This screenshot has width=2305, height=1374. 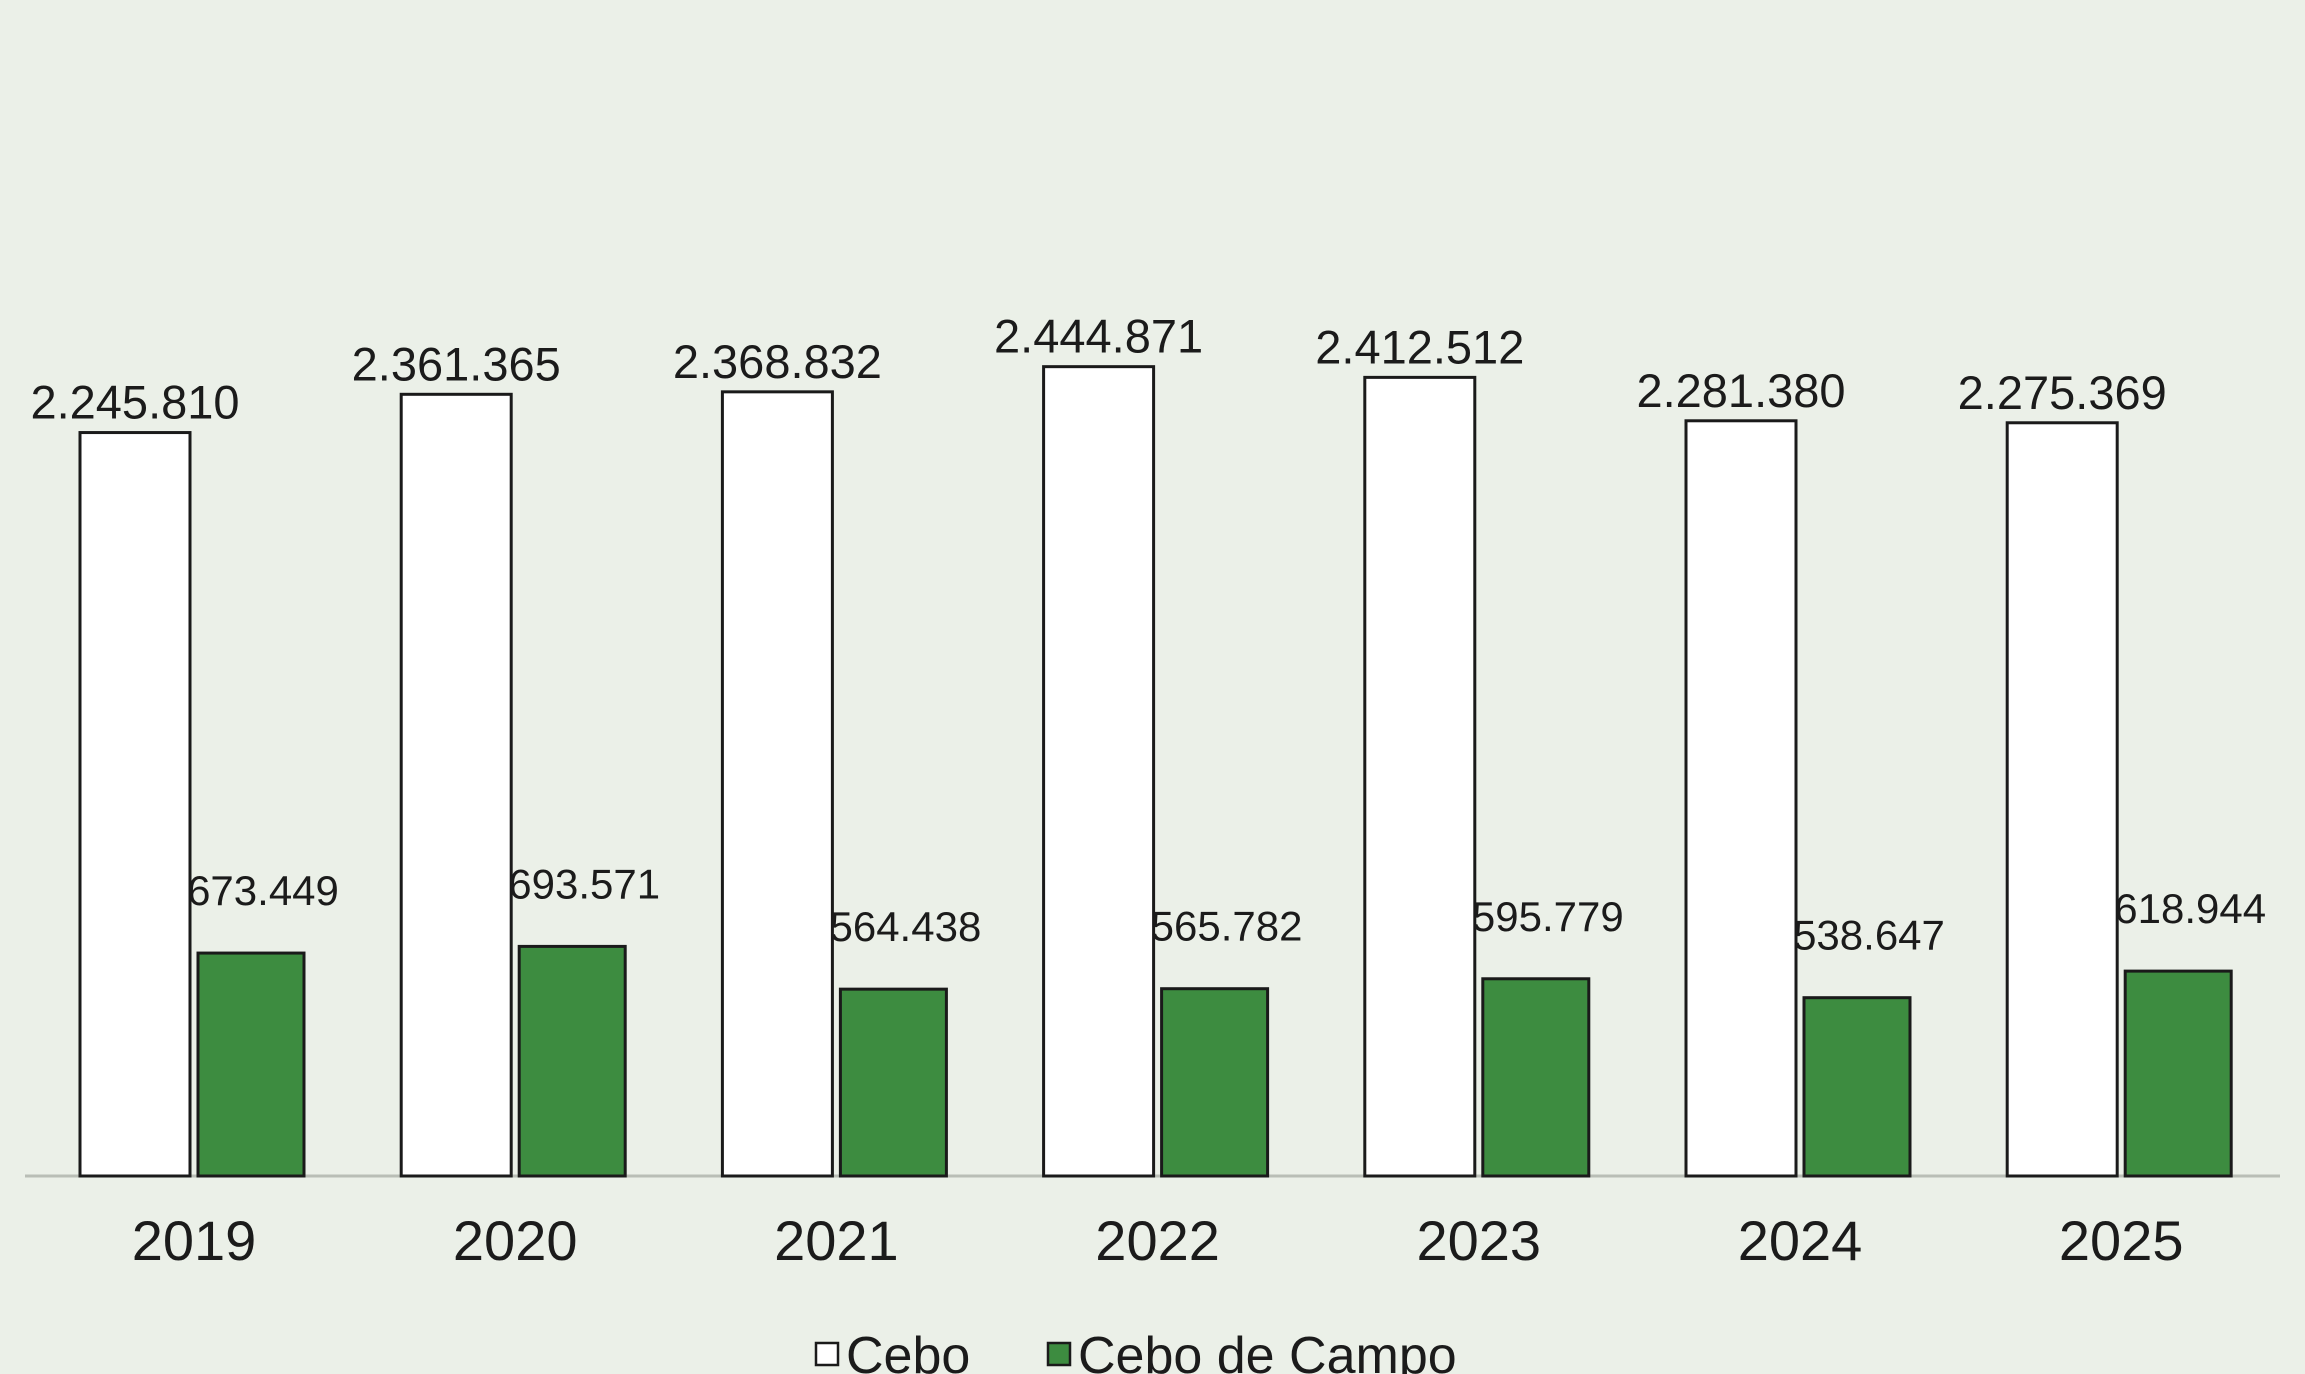 What do you see at coordinates (1536, 1077) in the screenshot?
I see `bar-cebo-de-campo-2023` at bounding box center [1536, 1077].